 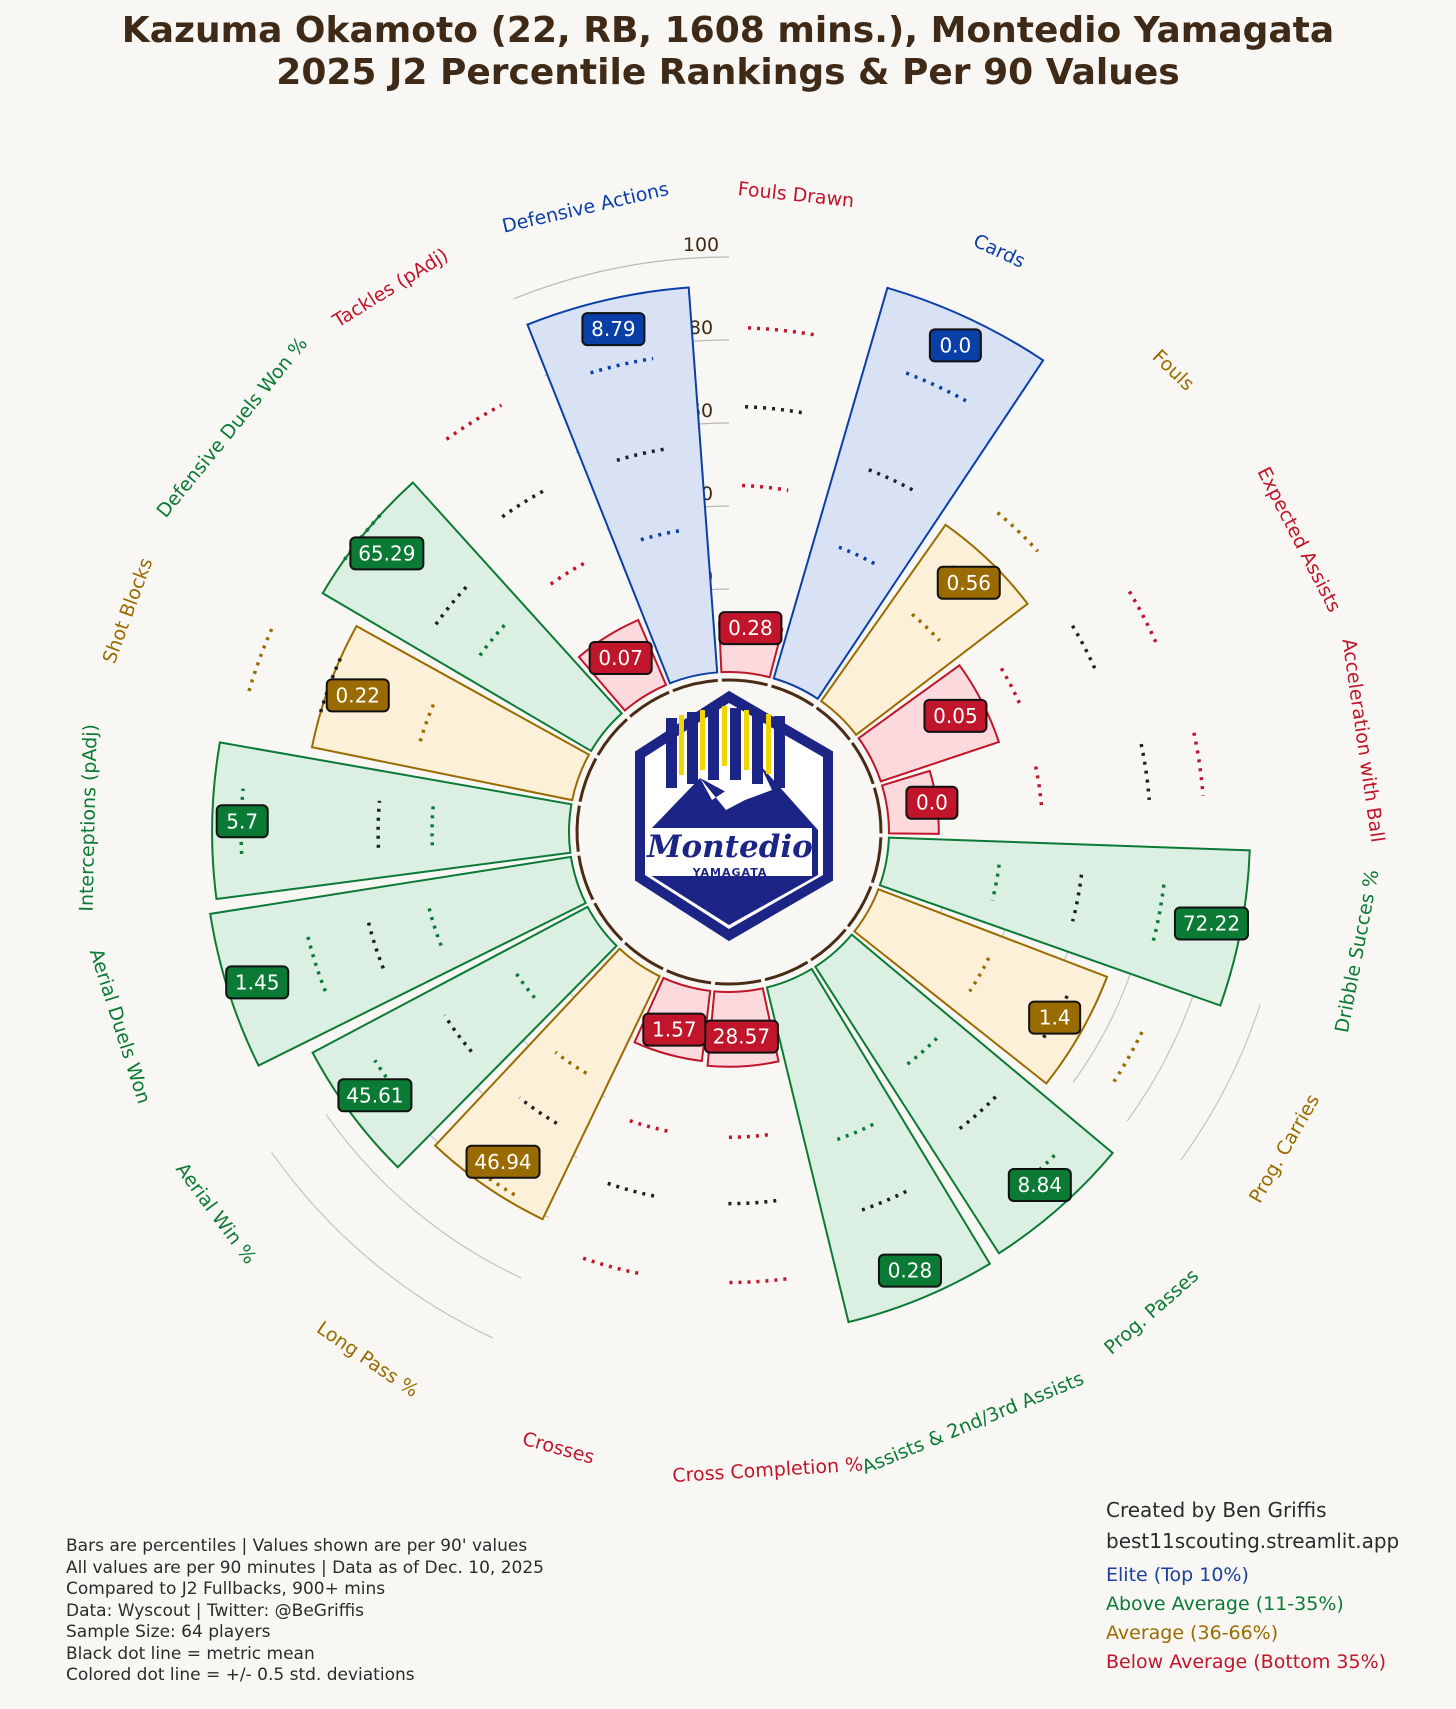 I want to click on metric-label: Defensive Actions, so click(x=585, y=208).